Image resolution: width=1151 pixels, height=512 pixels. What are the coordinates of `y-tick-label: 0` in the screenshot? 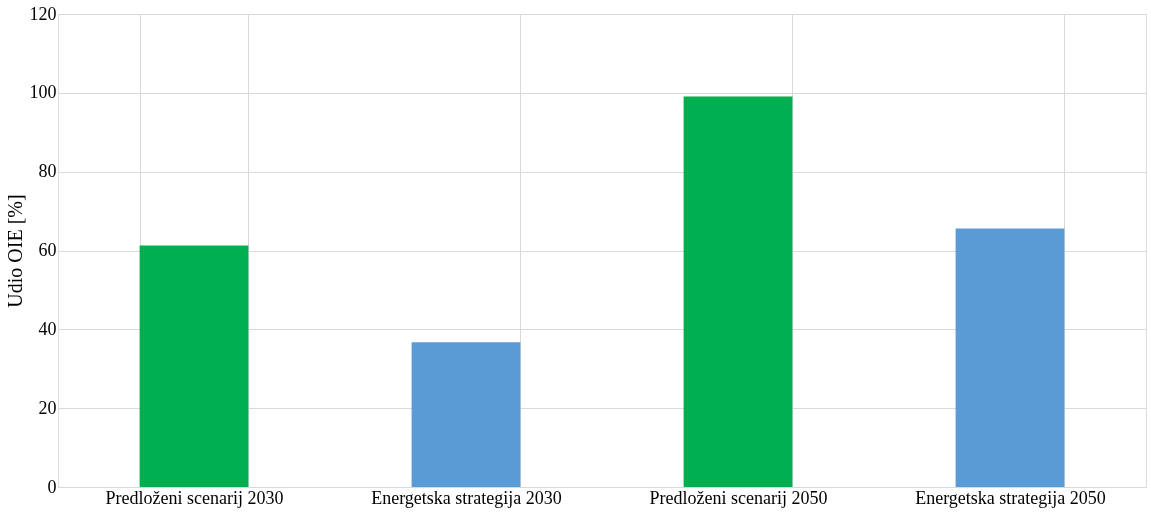 It's located at (52, 486).